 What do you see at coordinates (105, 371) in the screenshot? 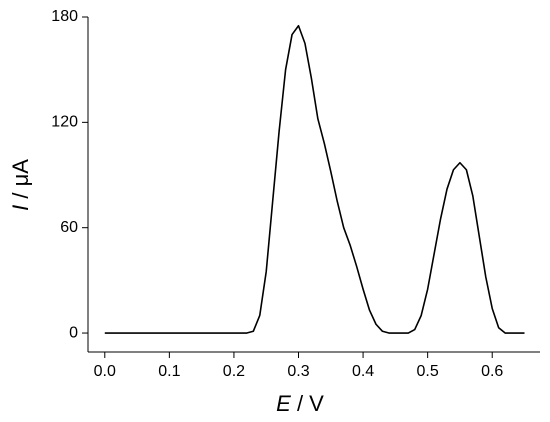
I see `x-tick-label: 0.0` at bounding box center [105, 371].